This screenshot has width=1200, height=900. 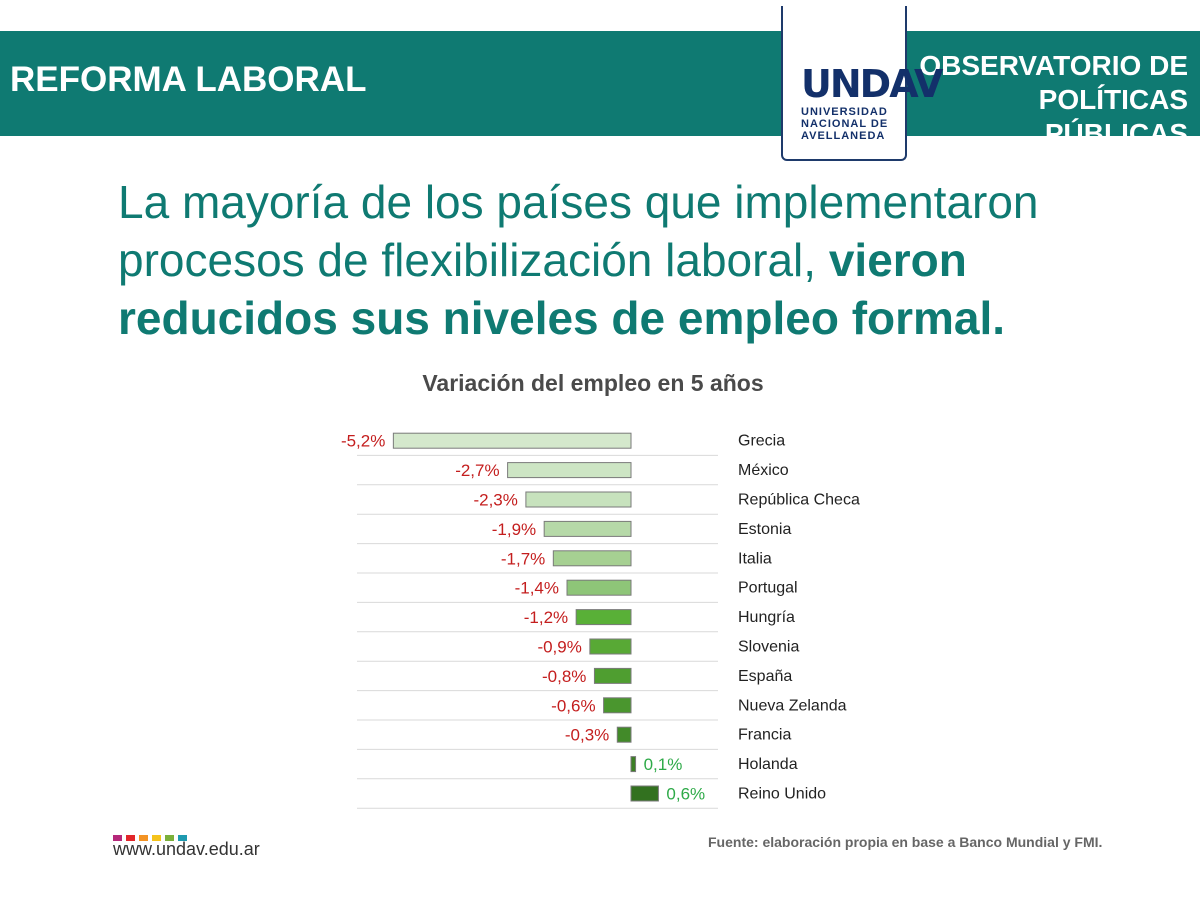 What do you see at coordinates (792, 705) in the screenshot?
I see `category-label: Nueva Zelanda` at bounding box center [792, 705].